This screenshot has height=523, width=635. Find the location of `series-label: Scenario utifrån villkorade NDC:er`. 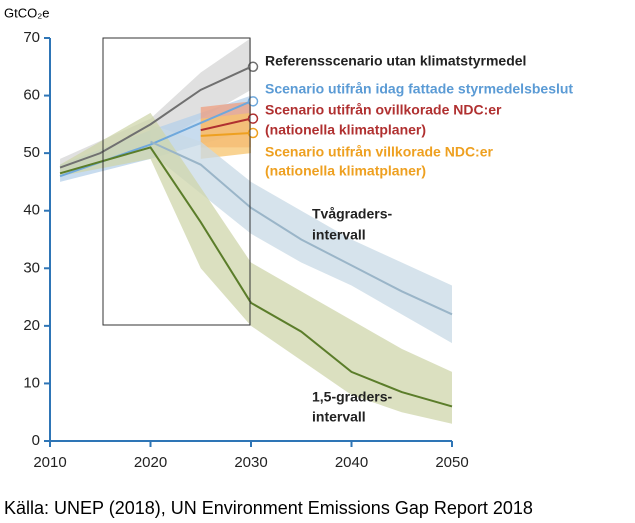

series-label: Scenario utifrån villkorade NDC:er is located at coordinates (379, 152).